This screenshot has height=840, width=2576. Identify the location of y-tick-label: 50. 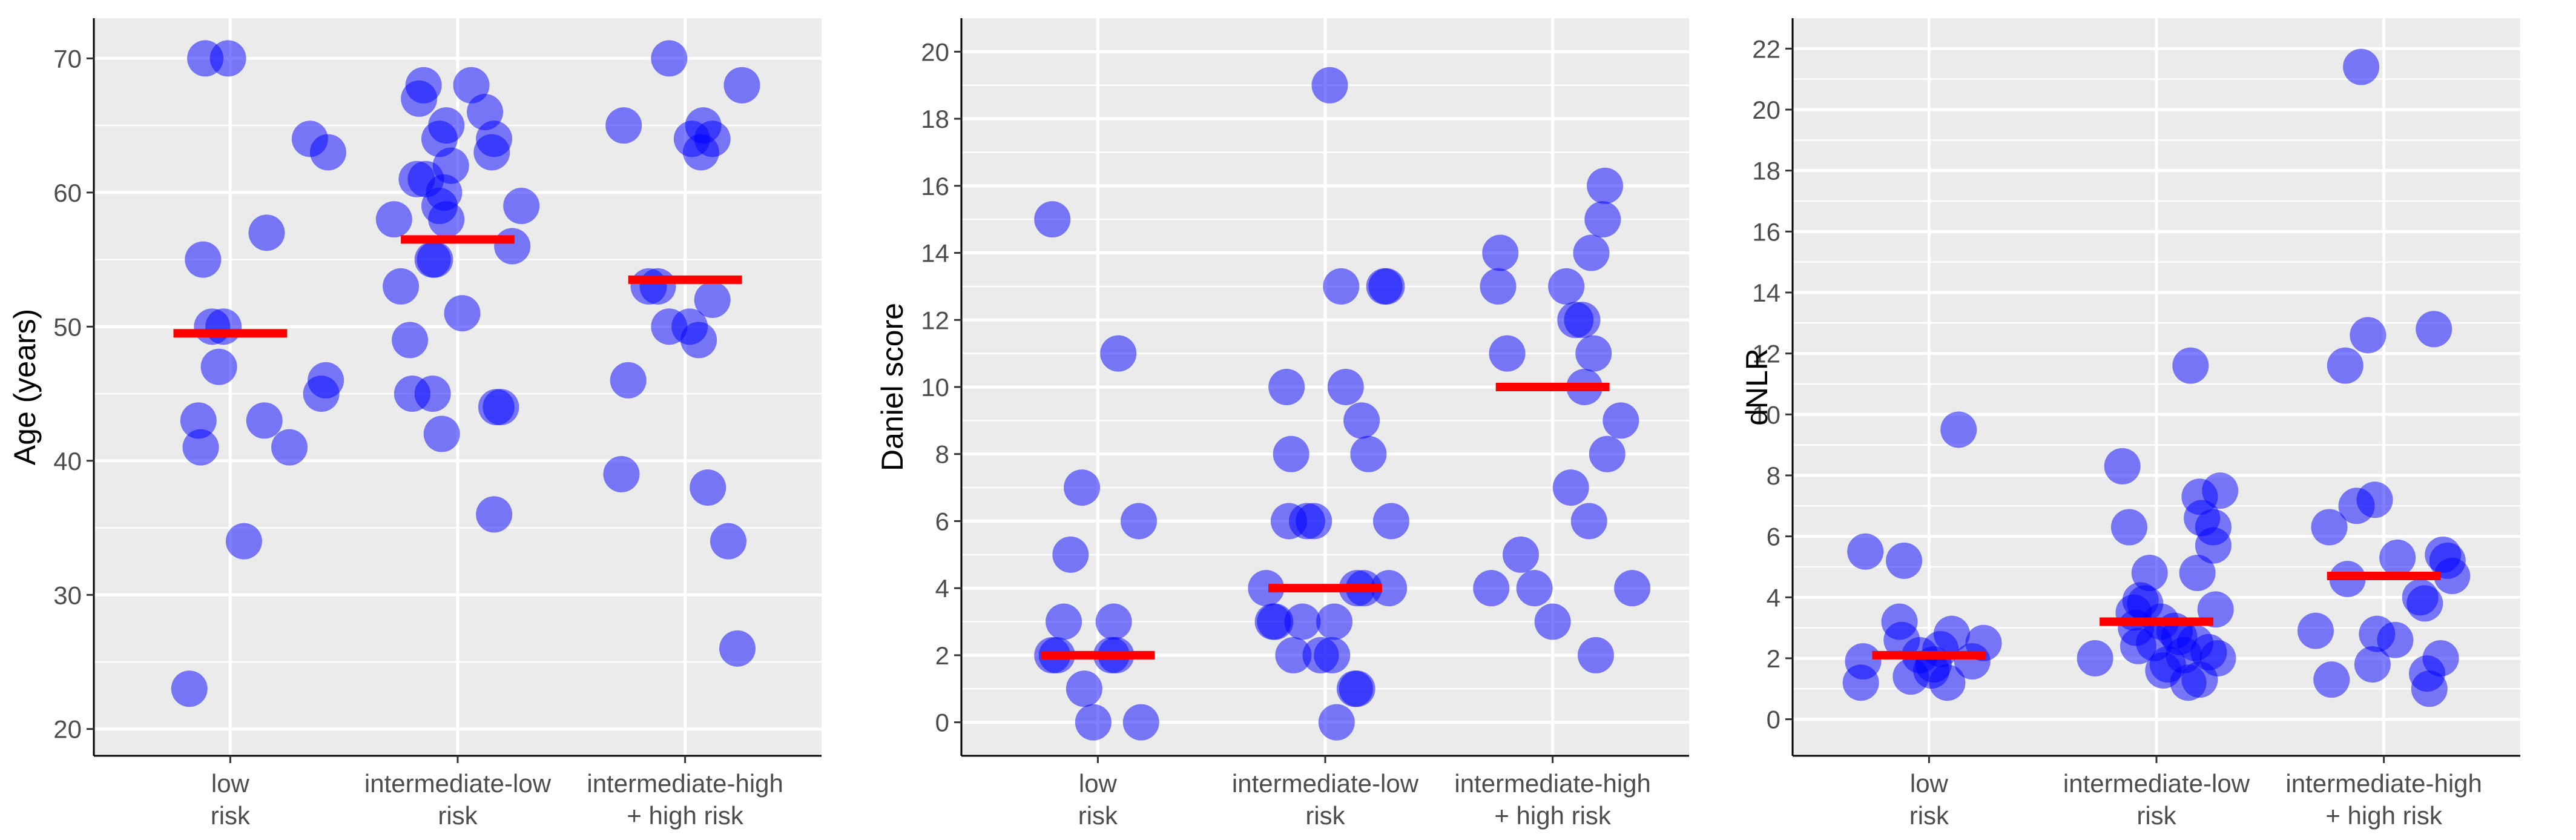
(67, 327).